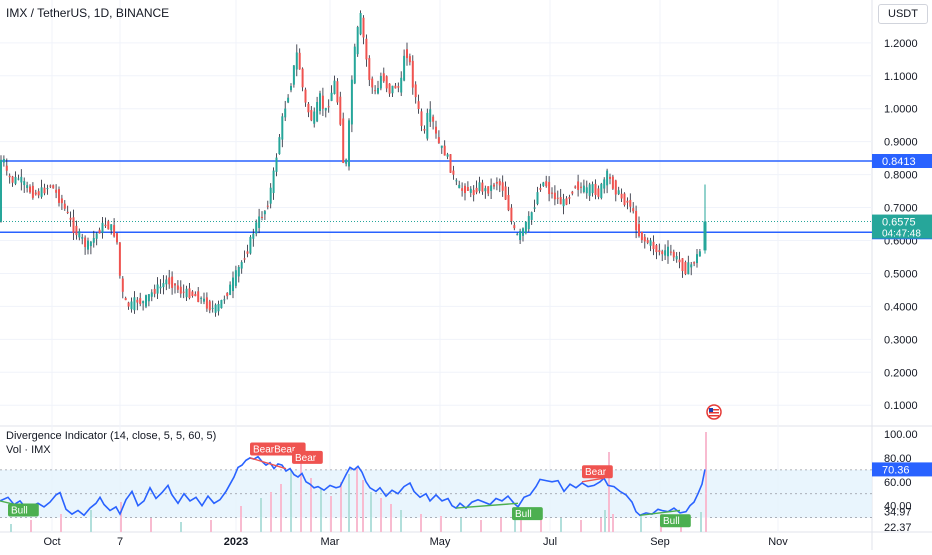  What do you see at coordinates (901, 110) in the screenshot?
I see `price-tick-label: 1.0000` at bounding box center [901, 110].